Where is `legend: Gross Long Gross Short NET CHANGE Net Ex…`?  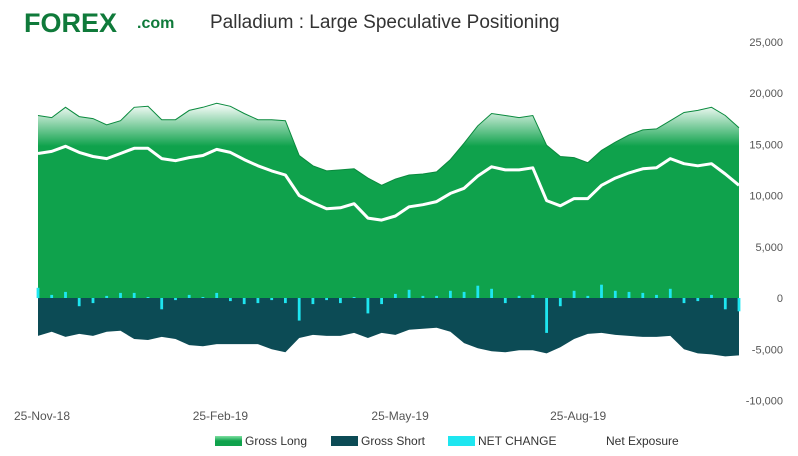
legend: Gross Long Gross Short NET CHANGE Net Ex… is located at coordinates (447, 441).